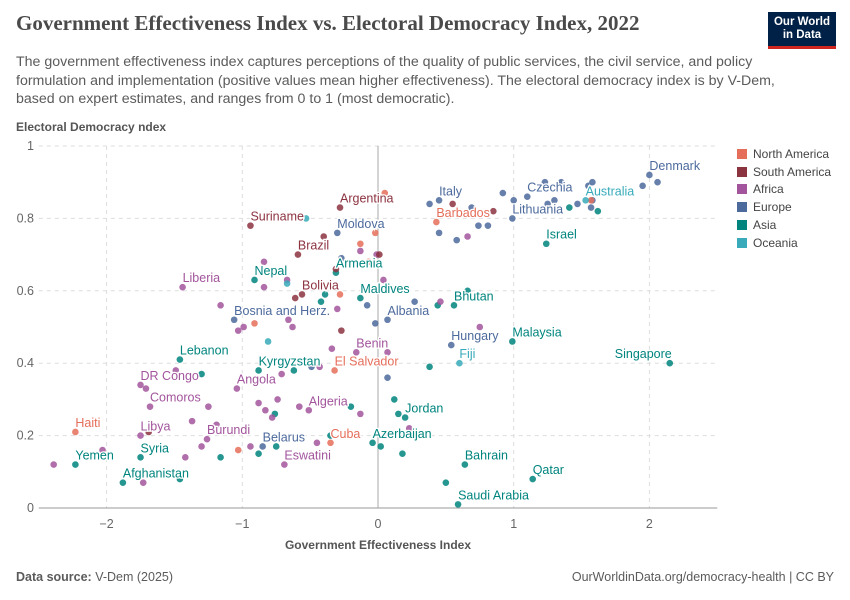  What do you see at coordinates (359, 264) in the screenshot?
I see `point-label: Armenia` at bounding box center [359, 264].